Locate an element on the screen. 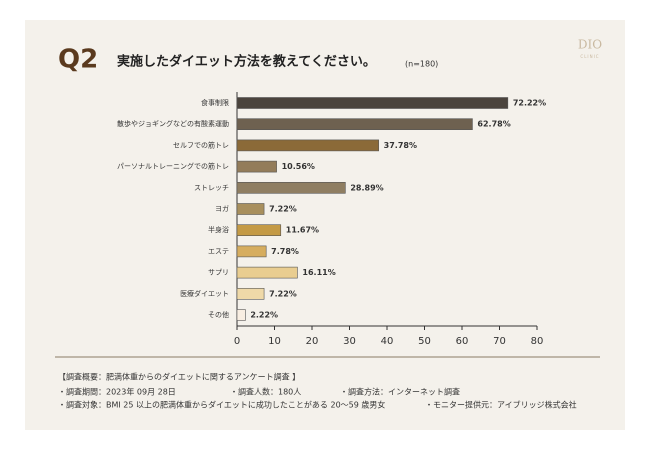  footer-line: ・調査方法：インターネット調査 is located at coordinates (400, 392).